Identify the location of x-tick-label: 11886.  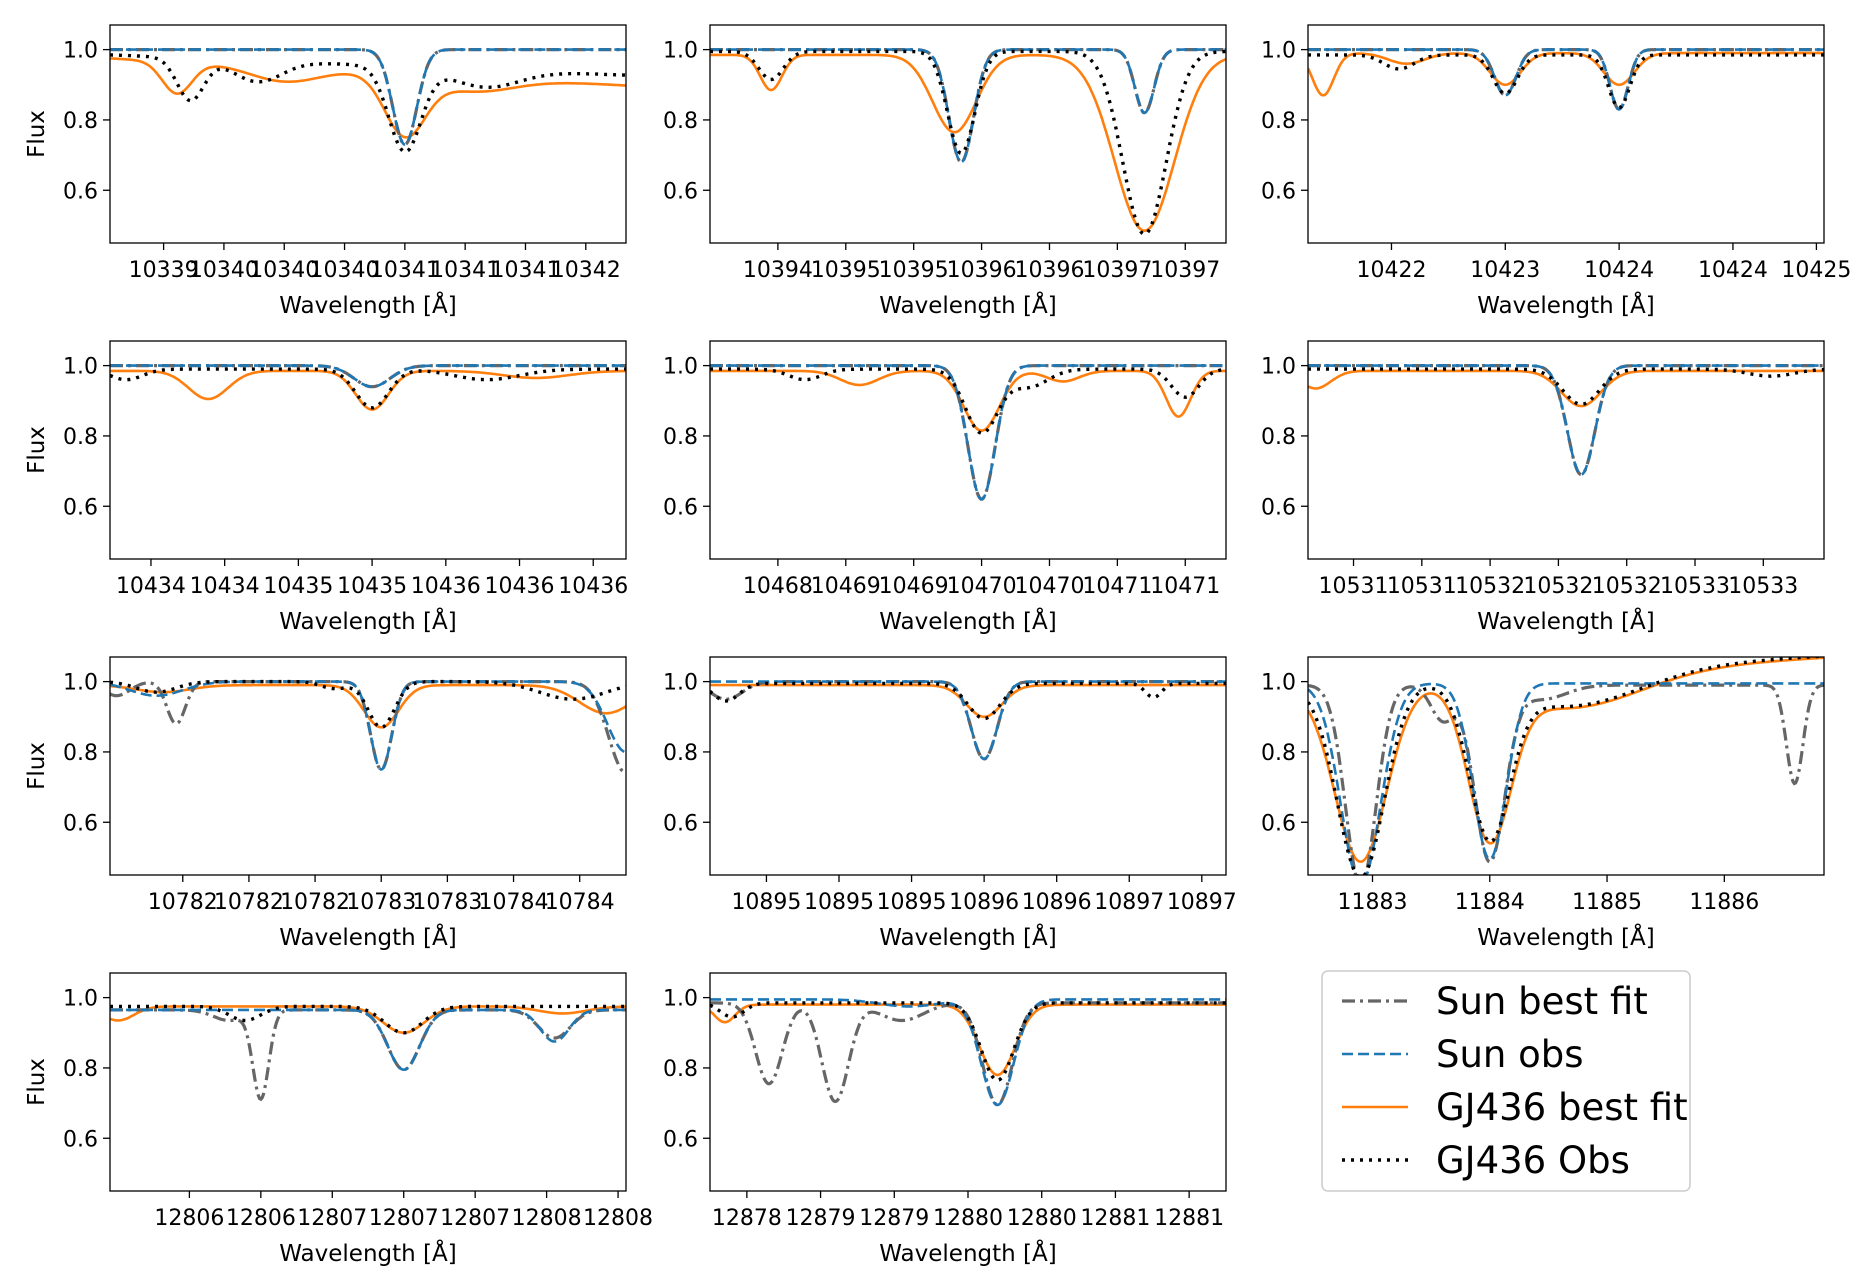
(1724, 902).